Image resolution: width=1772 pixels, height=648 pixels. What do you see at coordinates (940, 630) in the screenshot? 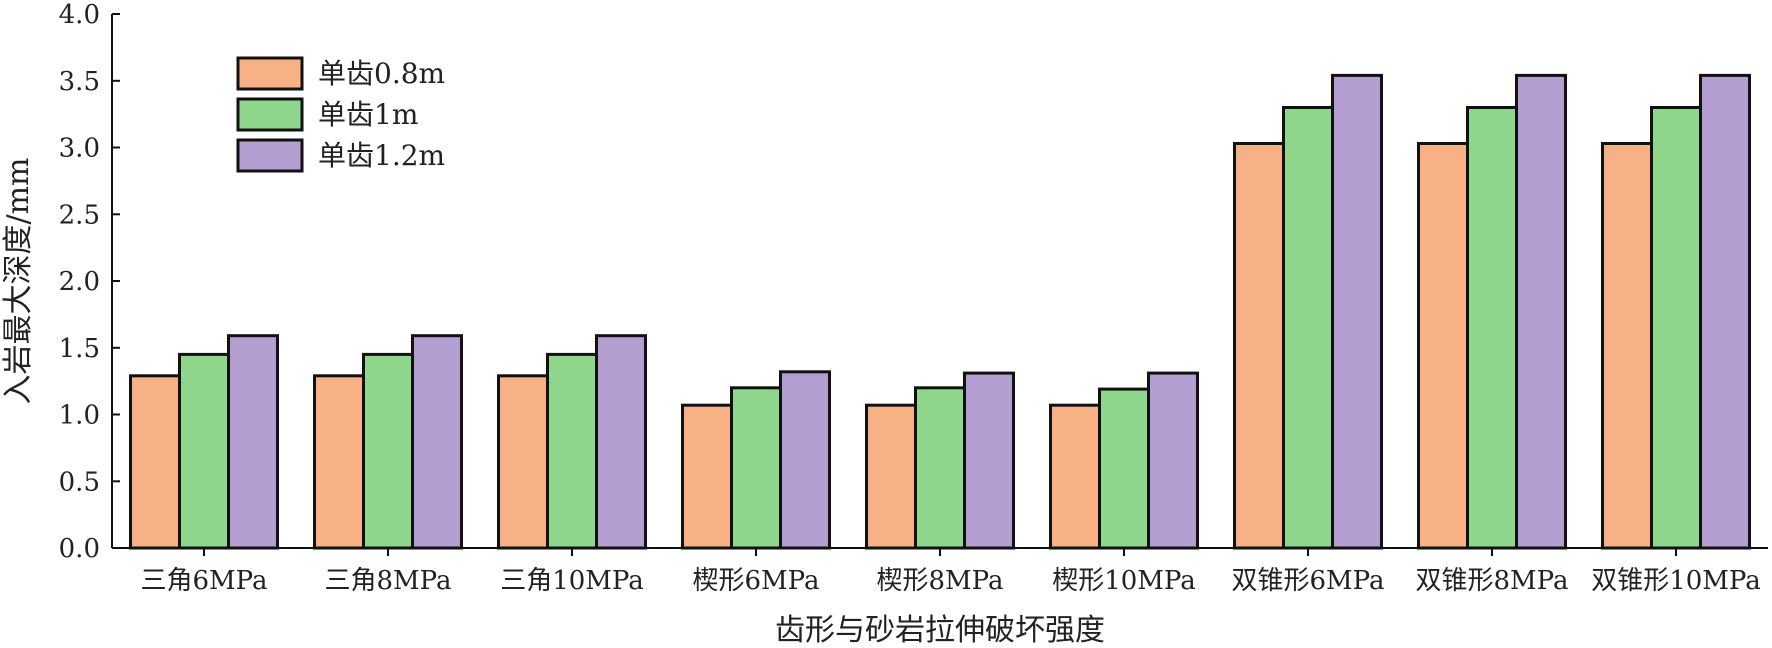
I see `x-axis-title: 齿形与砂岩拉伸破坏强度` at bounding box center [940, 630].